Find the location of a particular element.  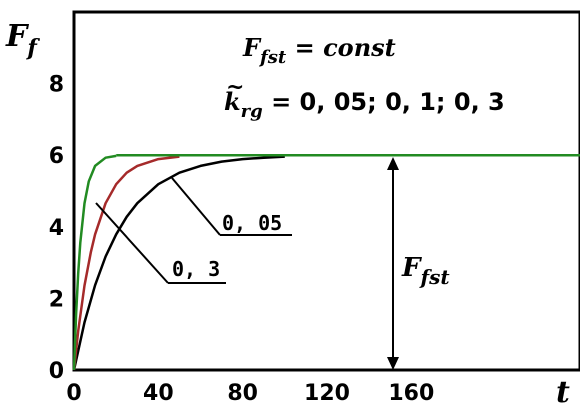

x-tick-label: 0 is located at coordinates (73, 393).